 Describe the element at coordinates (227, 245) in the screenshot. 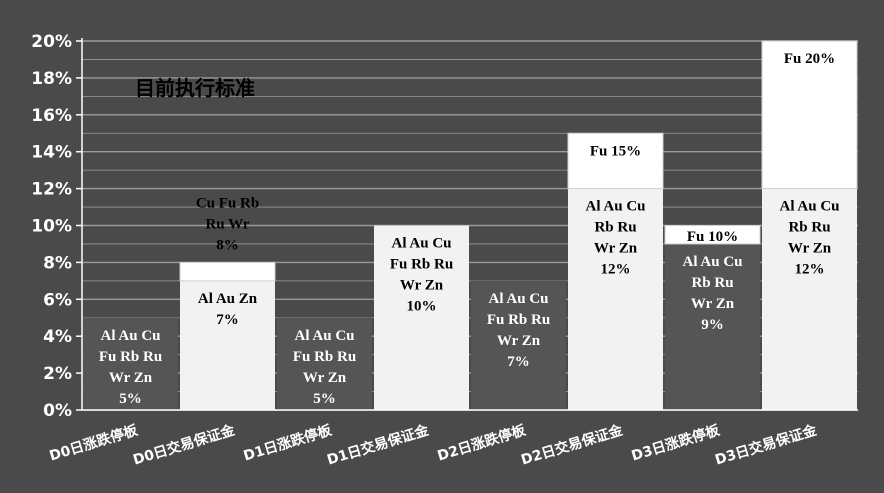

I see `bar-data-label: 8%` at that location.